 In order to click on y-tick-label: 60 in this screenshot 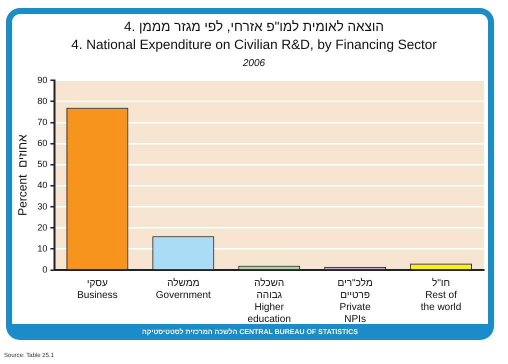, I will do `click(42, 143)`.